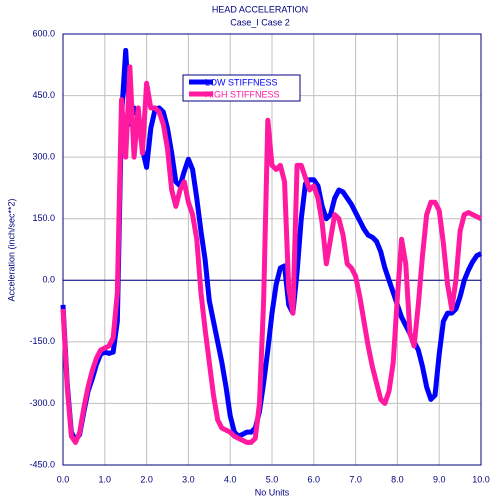  I want to click on x-tick-label: 4.0, so click(230, 479).